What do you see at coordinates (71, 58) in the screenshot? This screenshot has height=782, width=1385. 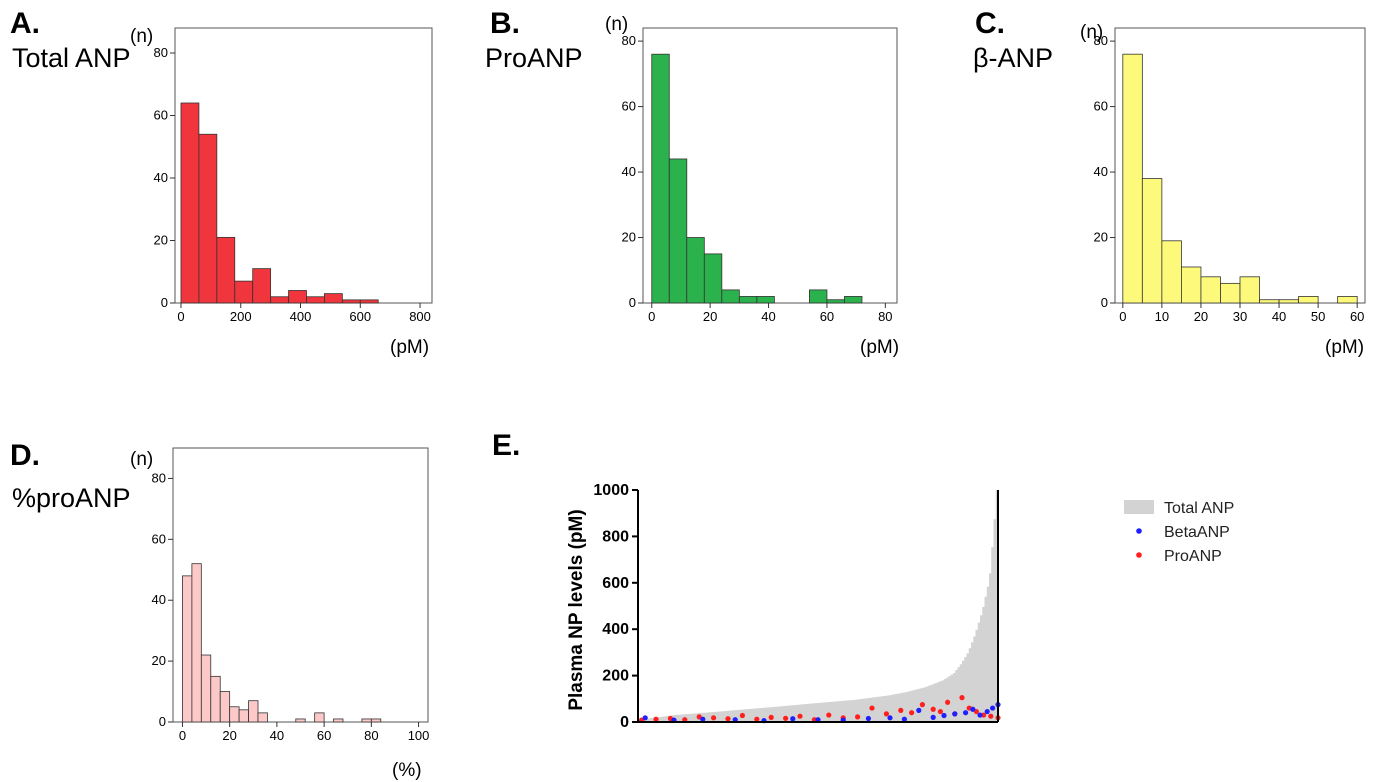 I see `panel-a-title: Total ANP` at bounding box center [71, 58].